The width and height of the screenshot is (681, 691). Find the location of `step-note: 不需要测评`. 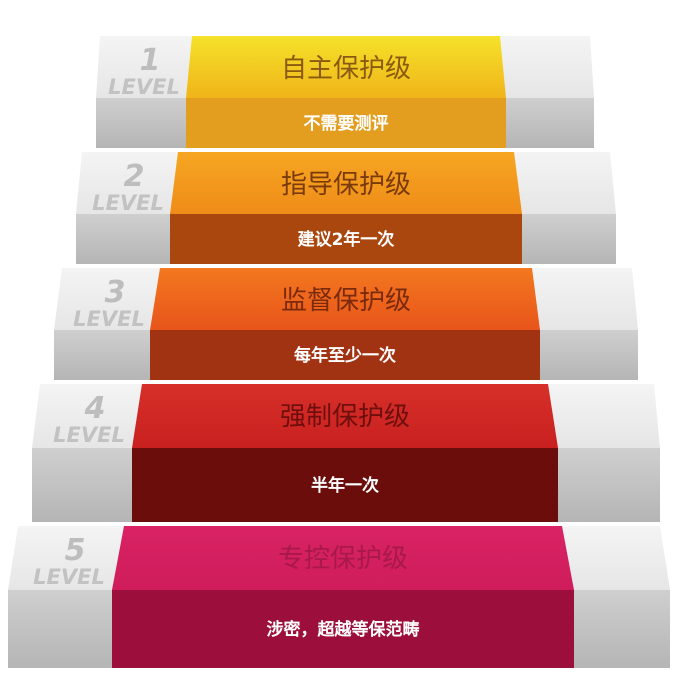

step-note: 不需要测评 is located at coordinates (346, 123).